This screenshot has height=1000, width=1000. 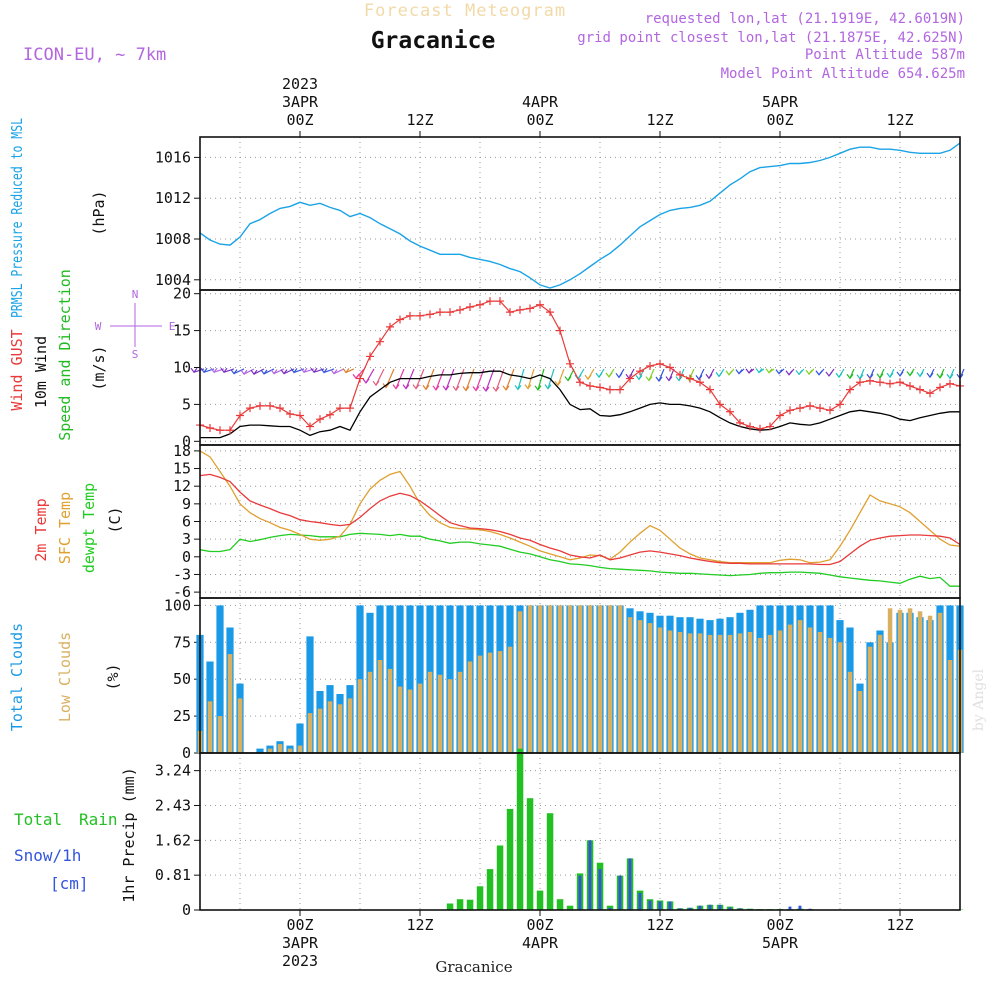 I want to click on y-tick-label: -3, so click(x=182, y=574).